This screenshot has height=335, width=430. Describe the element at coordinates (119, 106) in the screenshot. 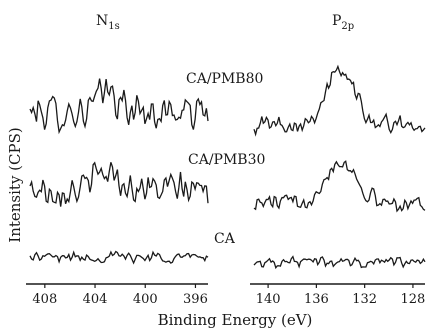

I see `n1s-series-ca-pmb80` at that location.